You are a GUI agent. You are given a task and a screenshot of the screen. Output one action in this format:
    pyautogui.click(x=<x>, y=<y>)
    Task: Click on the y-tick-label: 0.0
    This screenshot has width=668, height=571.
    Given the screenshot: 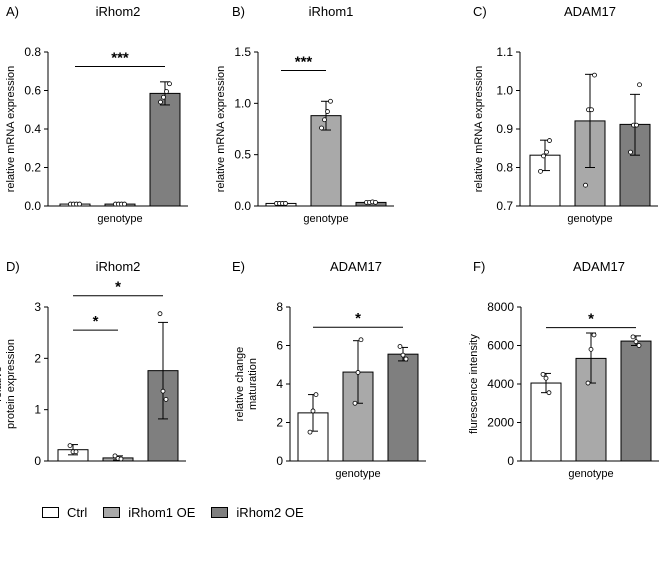 What is the action you would take?
    pyautogui.click(x=32, y=206)
    